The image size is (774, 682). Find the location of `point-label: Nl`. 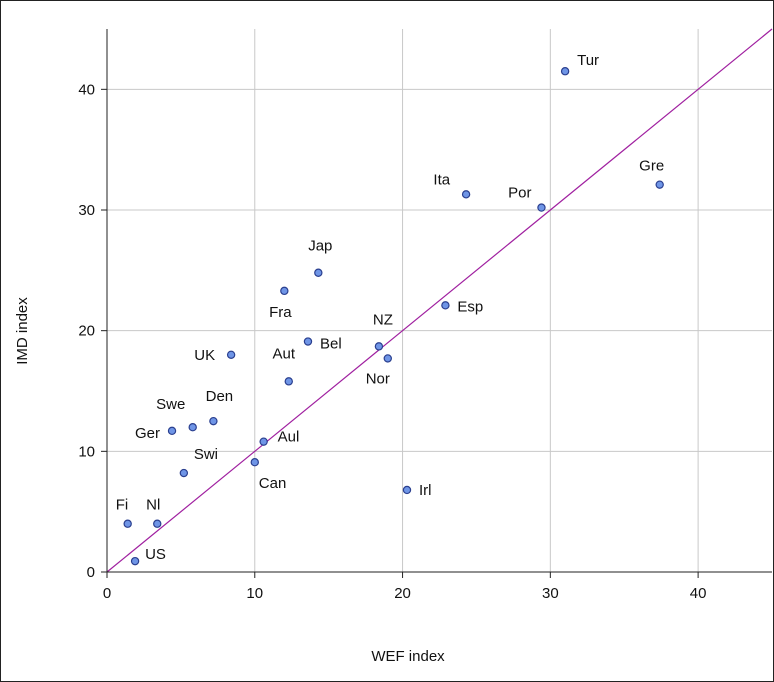

point-label: Nl is located at coordinates (153, 505).